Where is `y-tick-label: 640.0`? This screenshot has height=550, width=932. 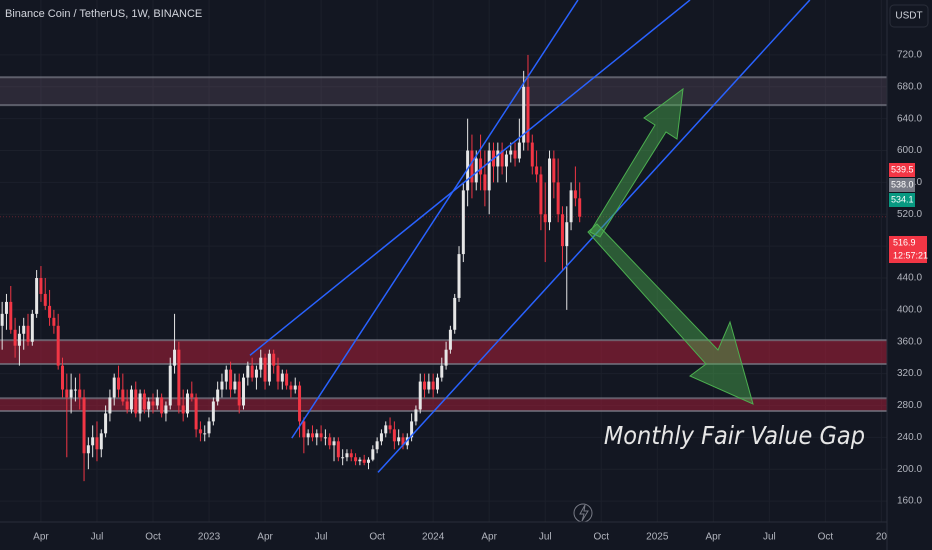 y-tick-label: 640.0 is located at coordinates (909, 118).